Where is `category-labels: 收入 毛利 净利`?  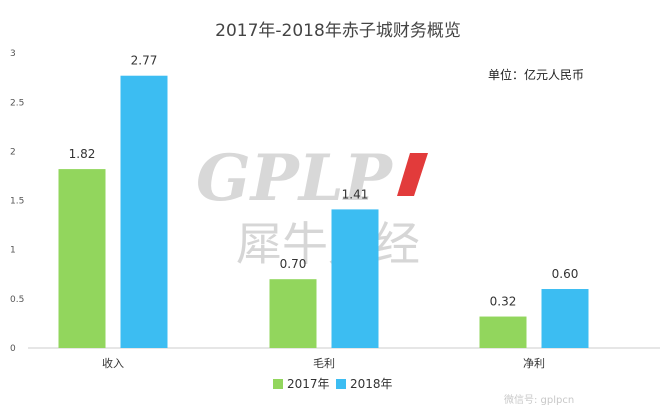
category-labels: 收入 毛利 净利 is located at coordinates (323, 363).